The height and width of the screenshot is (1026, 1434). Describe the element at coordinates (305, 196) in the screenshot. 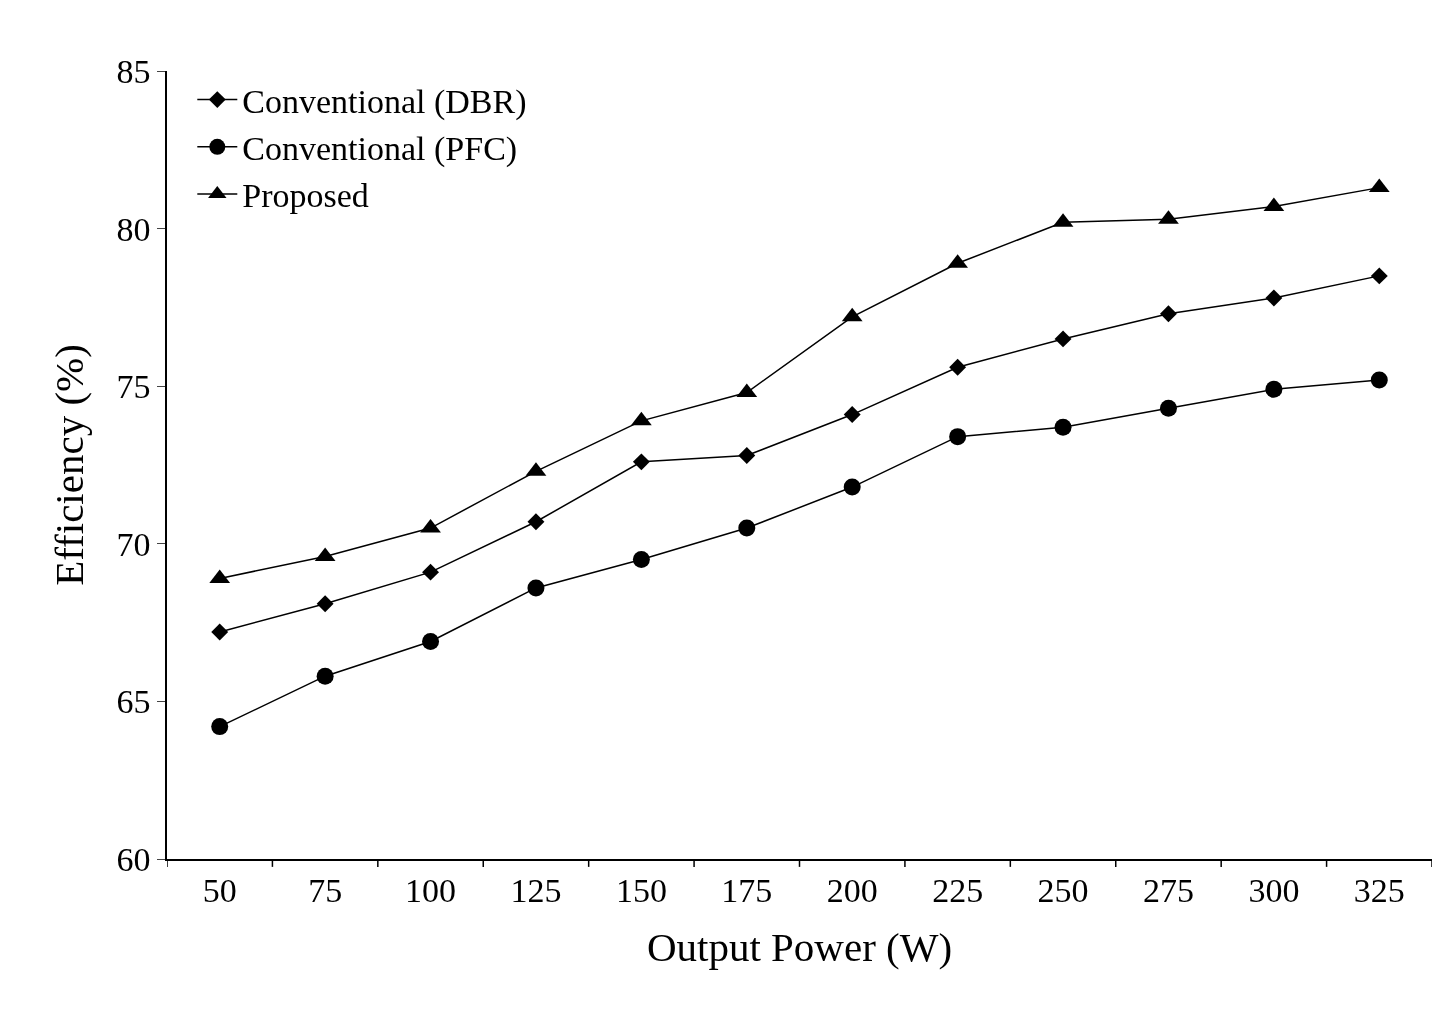

I see `legend-label: Proposed` at that location.